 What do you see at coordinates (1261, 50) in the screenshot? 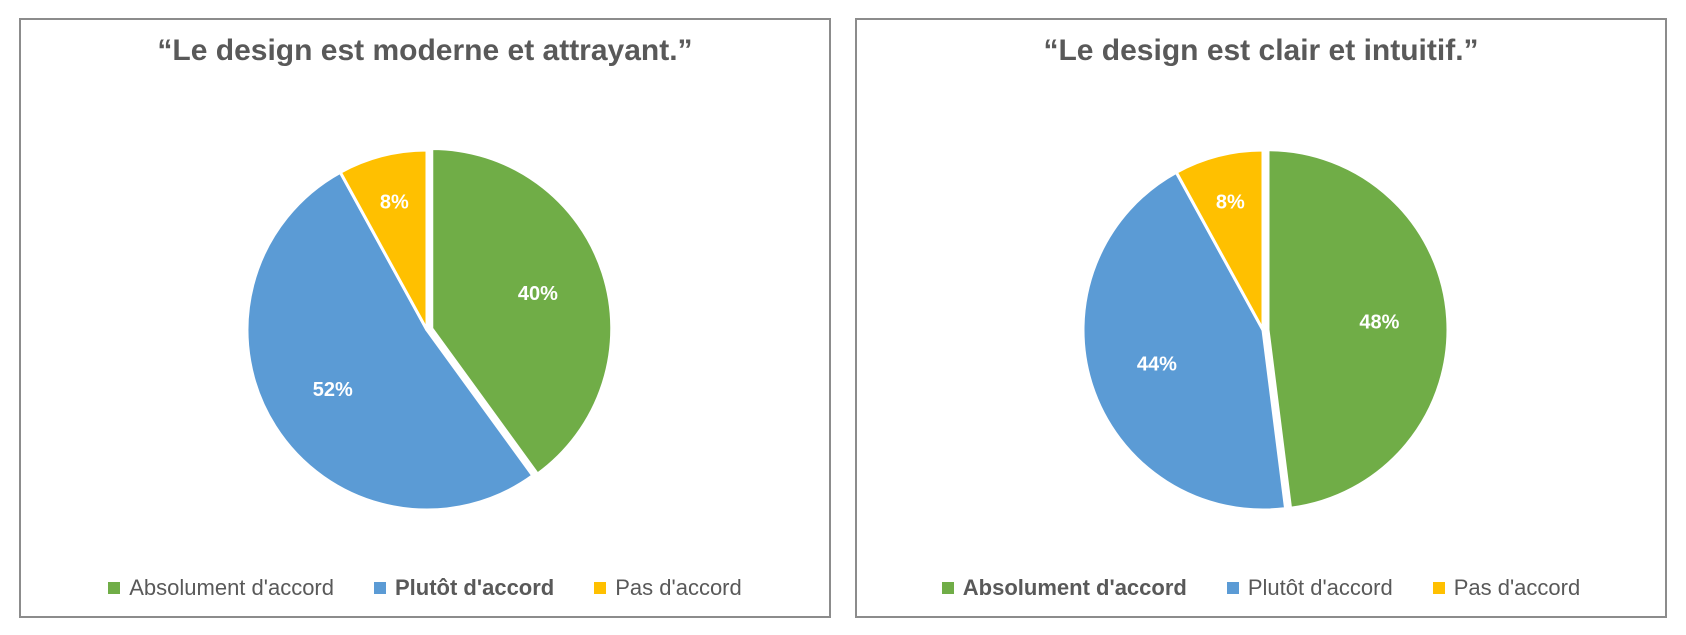
I see `chart-title: “Le design est clair et intuitif.”` at bounding box center [1261, 50].